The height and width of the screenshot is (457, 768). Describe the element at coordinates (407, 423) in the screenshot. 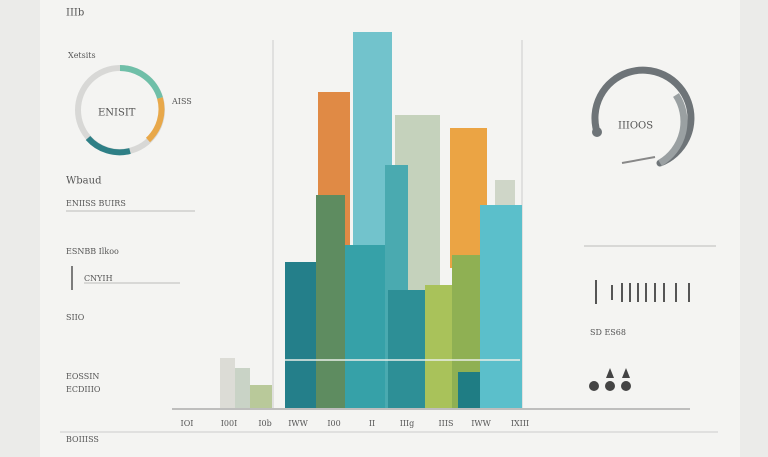

I see `x-label: IIIg` at that location.